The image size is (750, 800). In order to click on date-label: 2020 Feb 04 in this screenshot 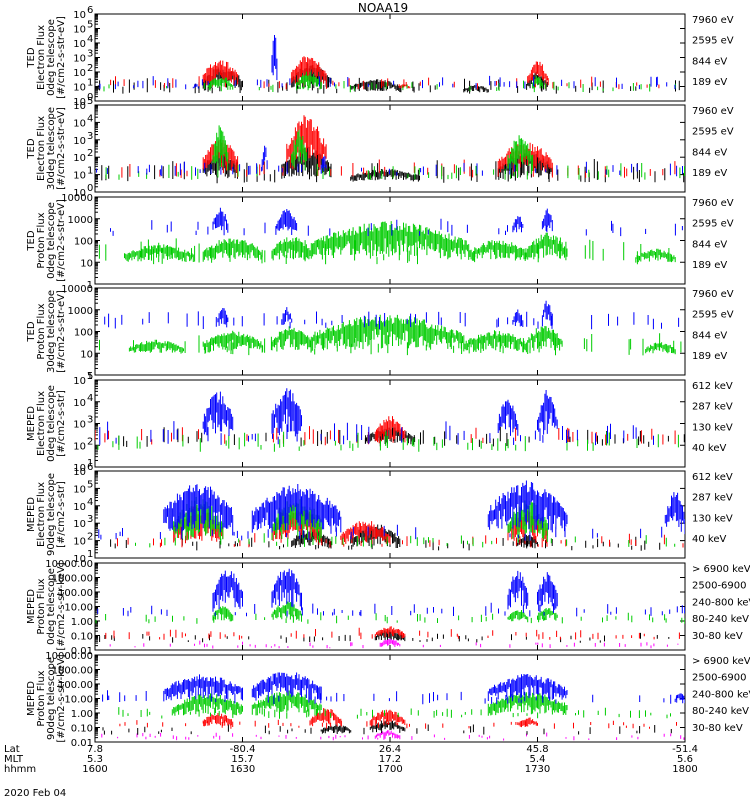, I will do `click(35, 793)`.